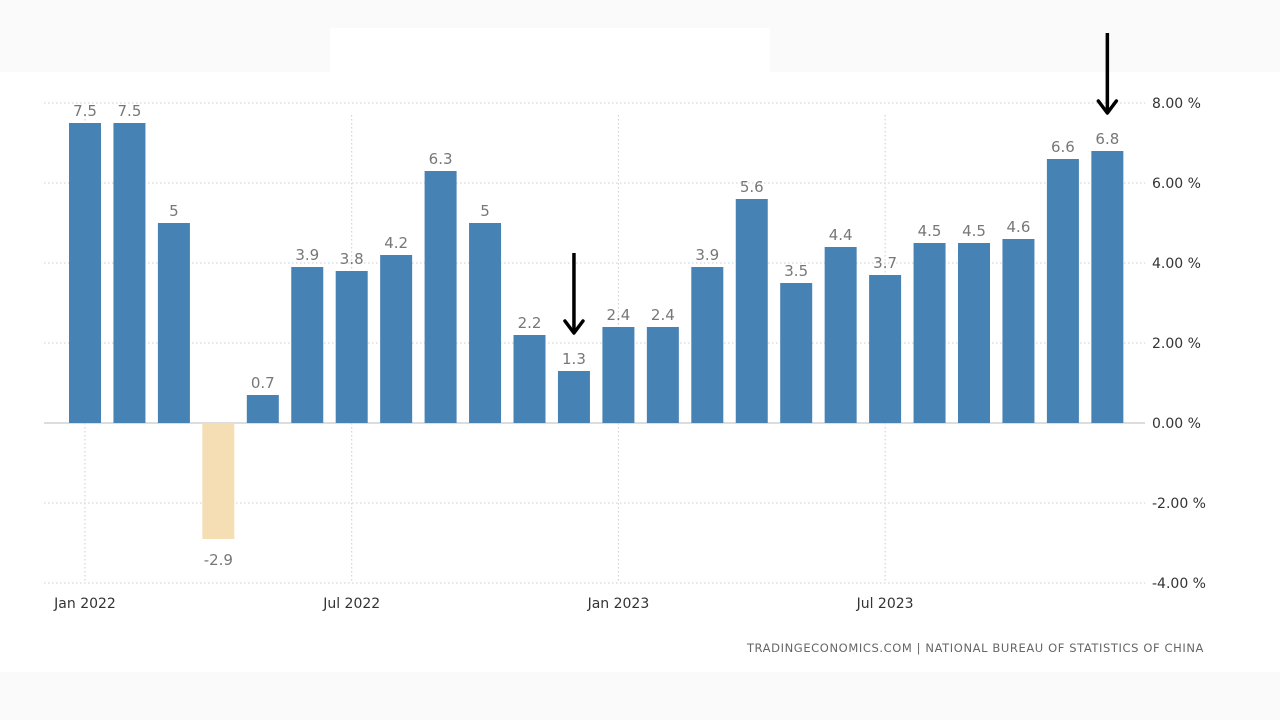 The image size is (1280, 720). What do you see at coordinates (885, 263) in the screenshot?
I see `bar-value-label: 3.7` at bounding box center [885, 263].